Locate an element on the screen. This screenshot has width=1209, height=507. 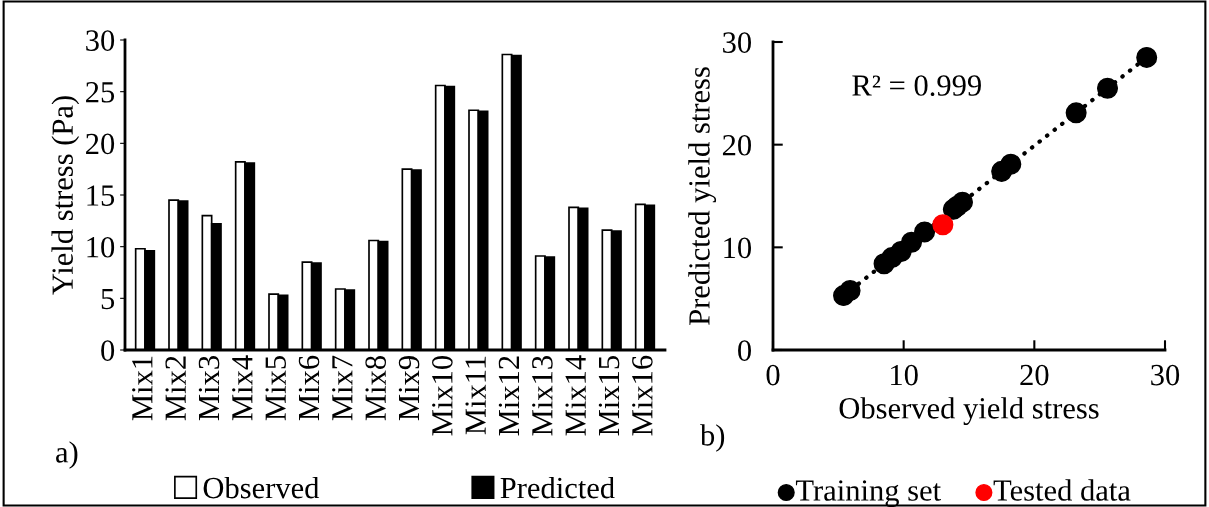
x-tick-label: Mix9 is located at coordinates (409, 388).